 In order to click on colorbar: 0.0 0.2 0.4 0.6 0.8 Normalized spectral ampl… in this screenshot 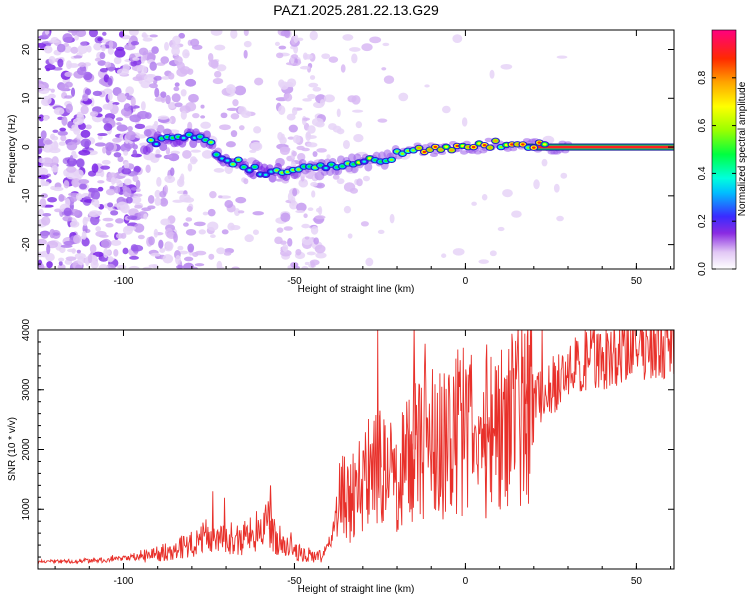, I will do `click(722, 152)`.